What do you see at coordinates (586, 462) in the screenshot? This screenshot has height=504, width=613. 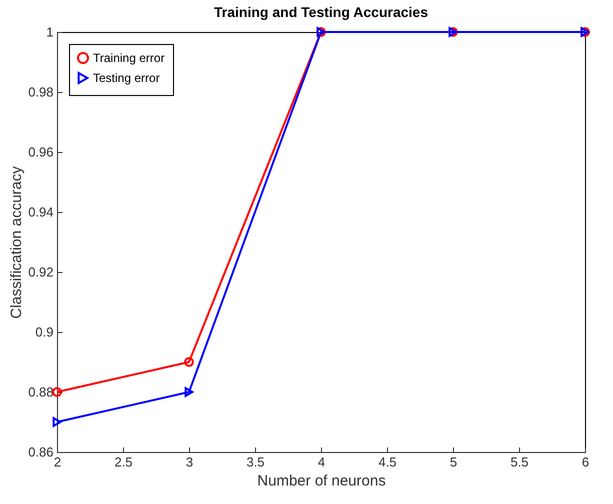 I see `x-tick-label: 6` at bounding box center [586, 462].